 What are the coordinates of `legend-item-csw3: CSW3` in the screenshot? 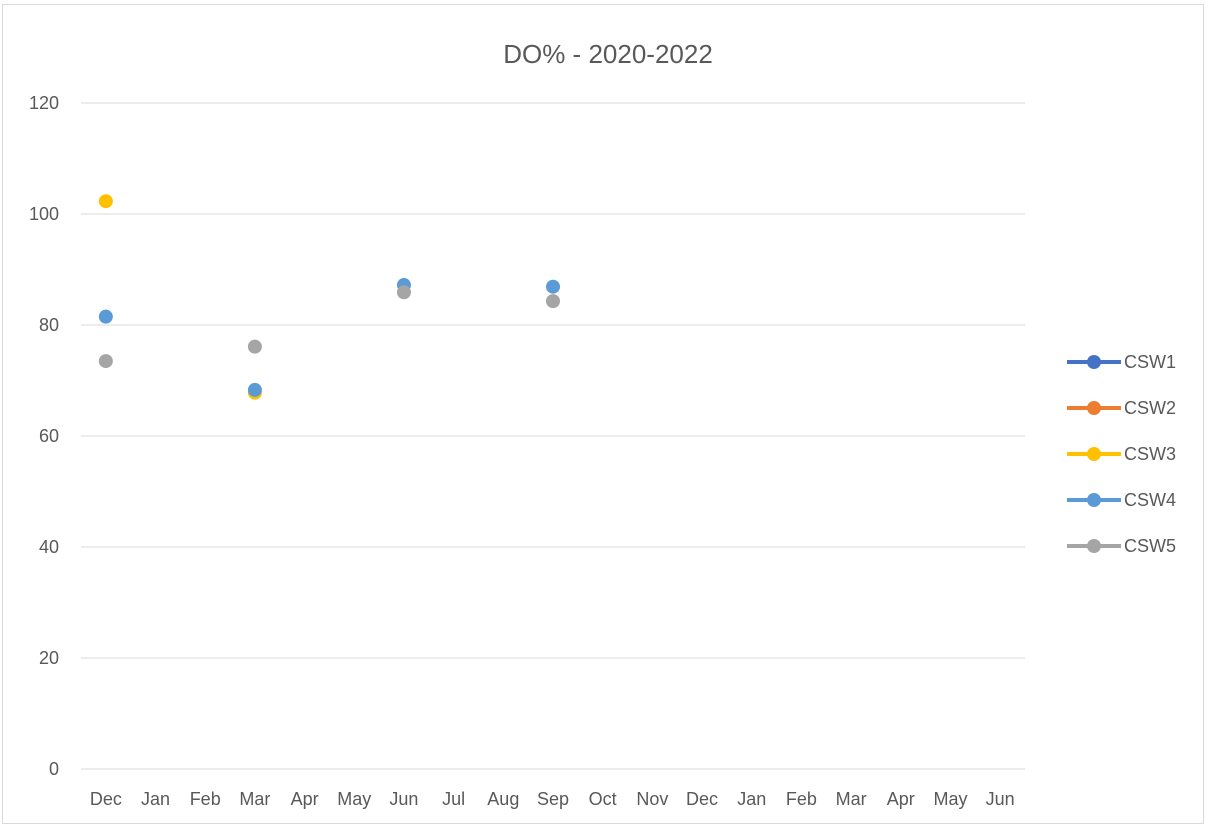 It's located at (1121, 454).